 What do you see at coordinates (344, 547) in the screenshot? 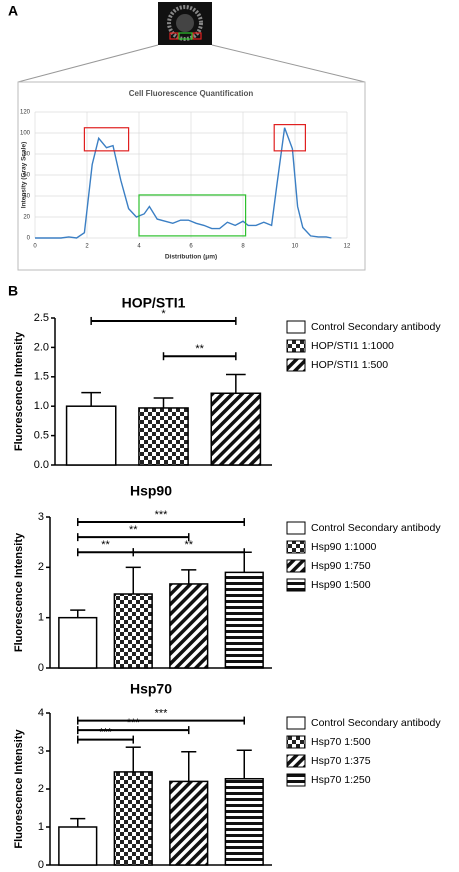
I see `legend-label: Hsp90 1:1000` at bounding box center [344, 547].